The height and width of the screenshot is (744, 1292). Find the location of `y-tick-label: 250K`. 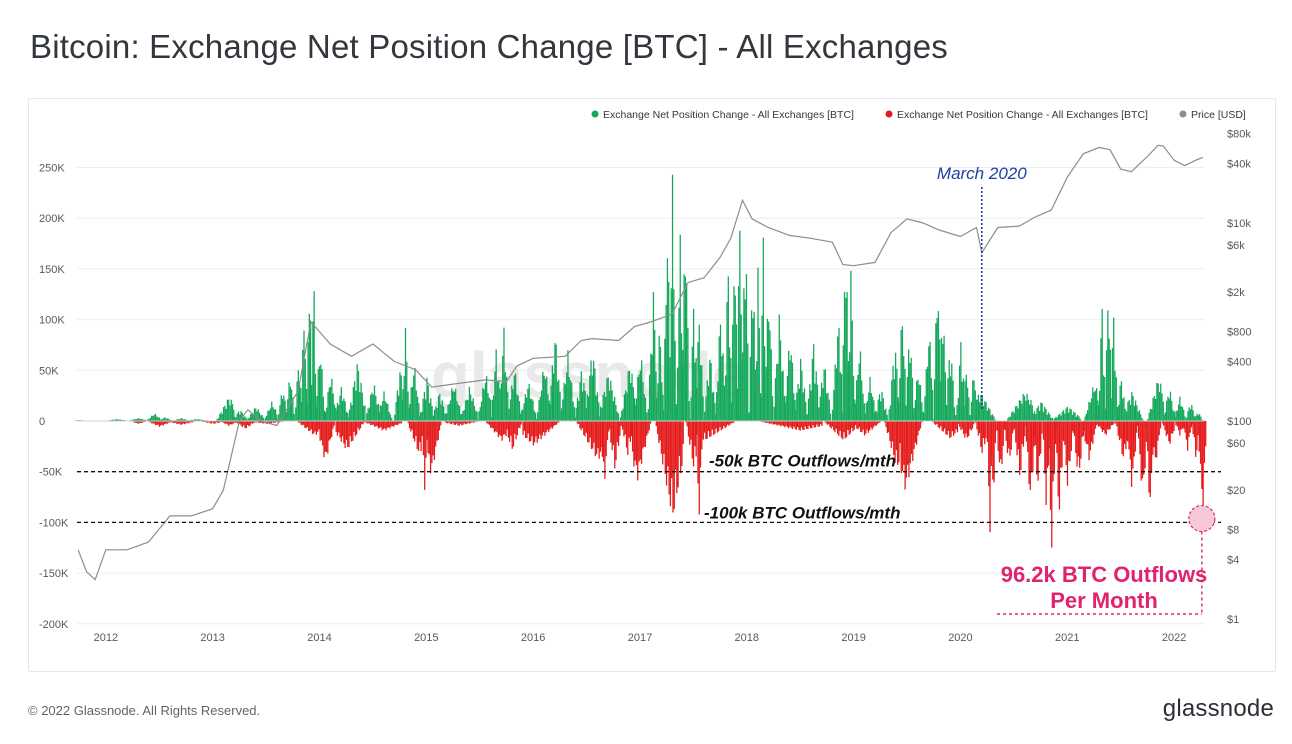

y-tick-label: 250K is located at coordinates (52, 169).